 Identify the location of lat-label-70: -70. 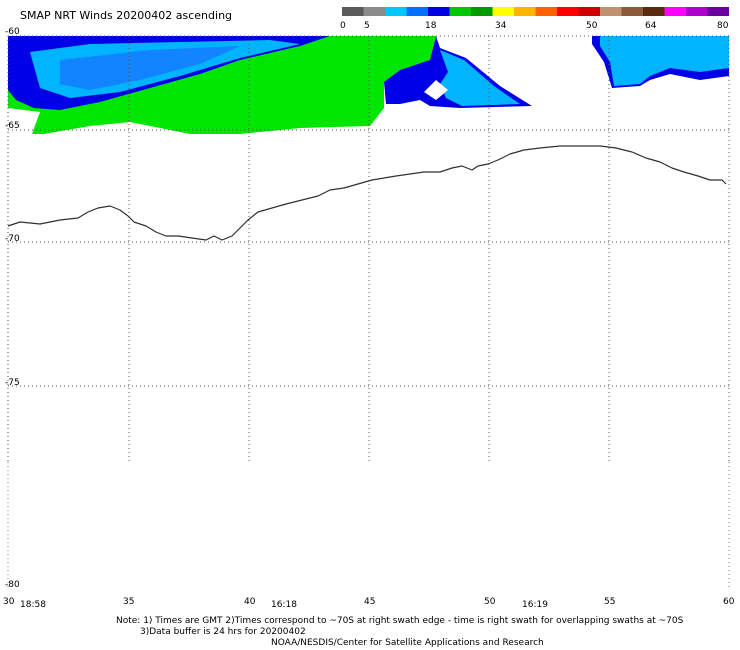
(12, 239).